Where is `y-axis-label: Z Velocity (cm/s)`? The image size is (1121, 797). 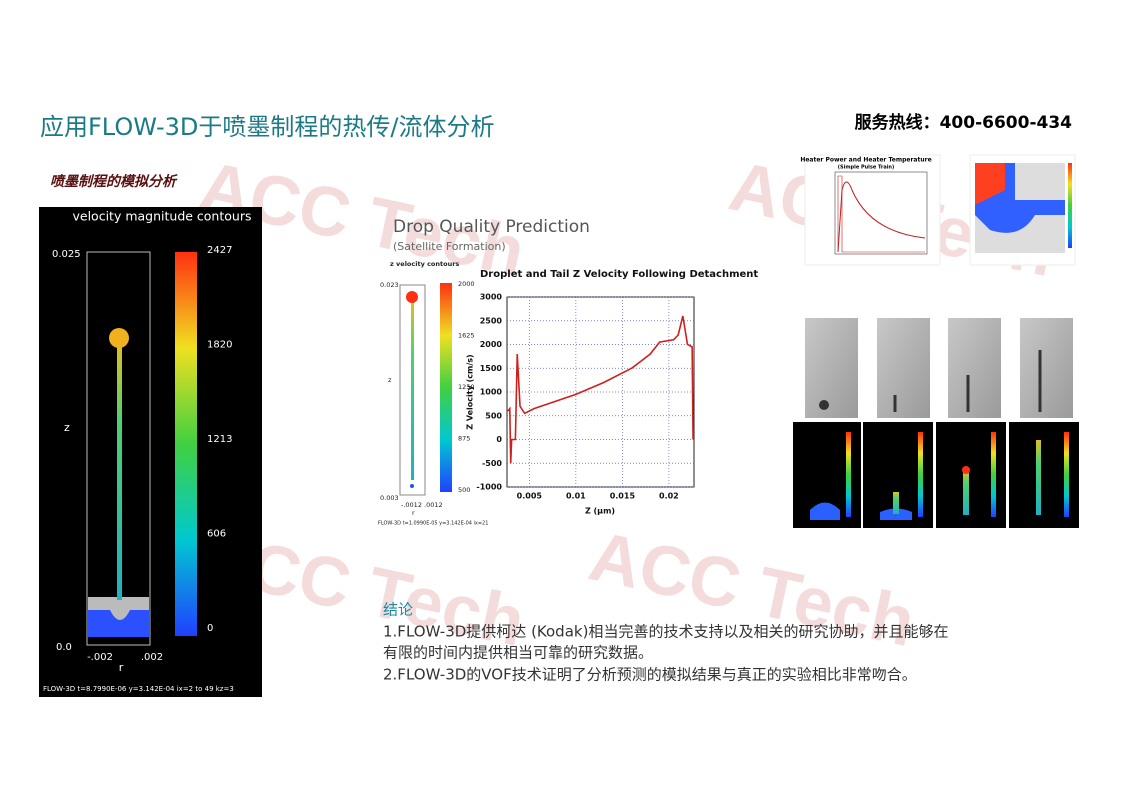
y-axis-label: Z Velocity (cm/s) is located at coordinates (470, 391).